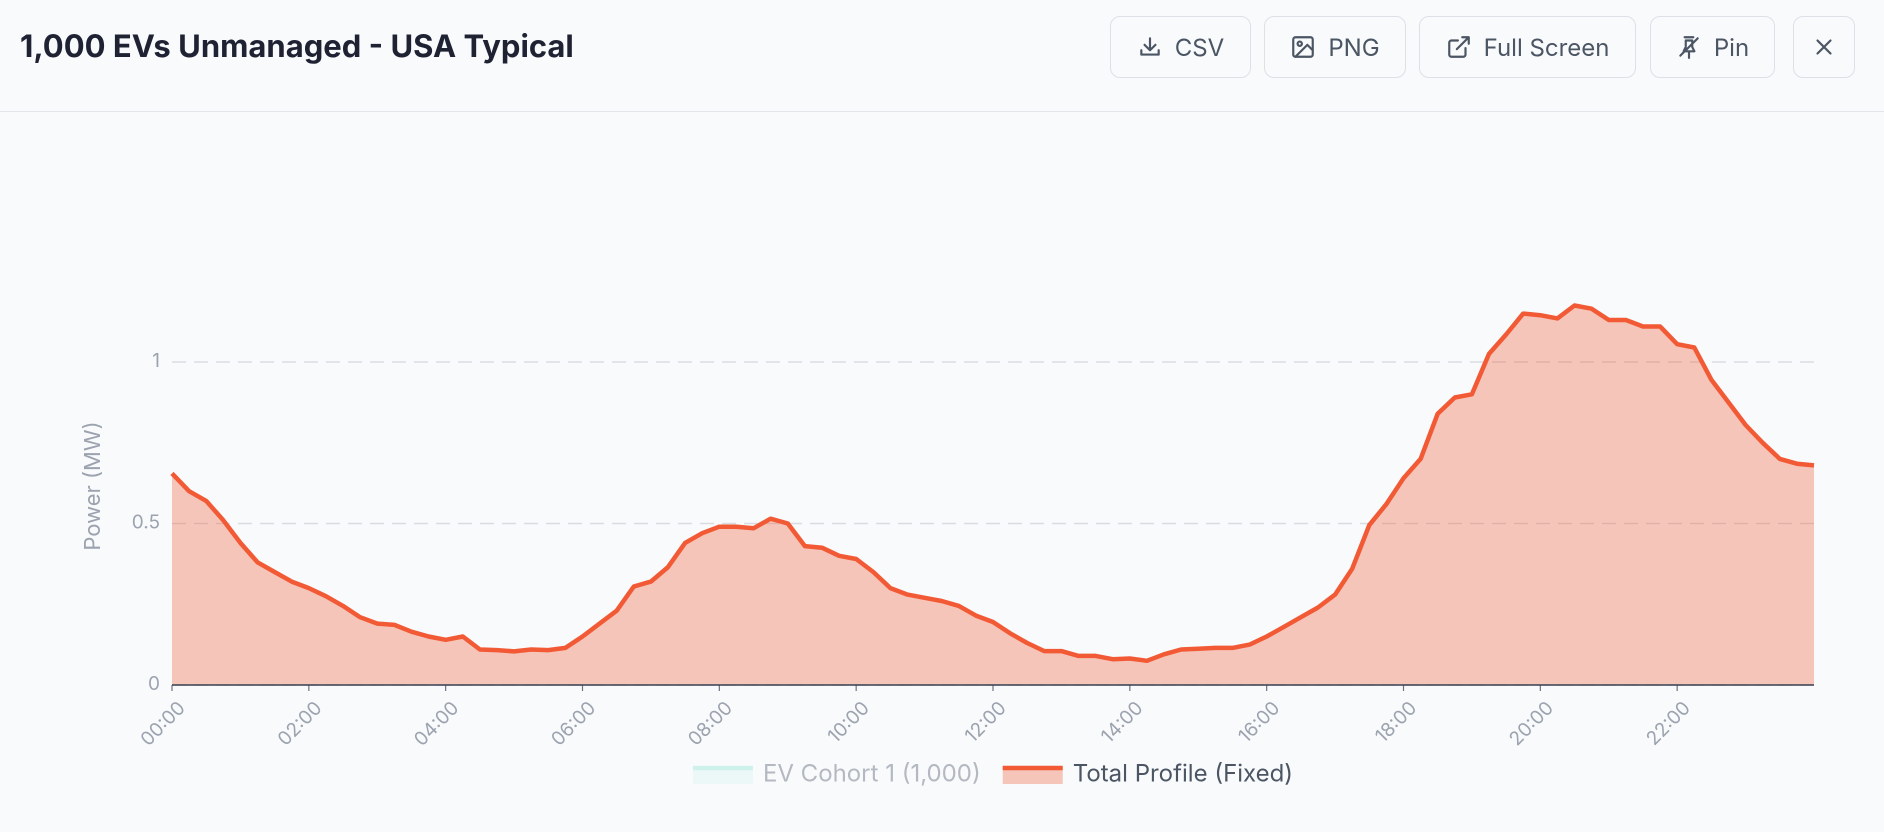 Image resolution: width=1884 pixels, height=832 pixels. I want to click on x-tick-label: 12:00, so click(985, 721).